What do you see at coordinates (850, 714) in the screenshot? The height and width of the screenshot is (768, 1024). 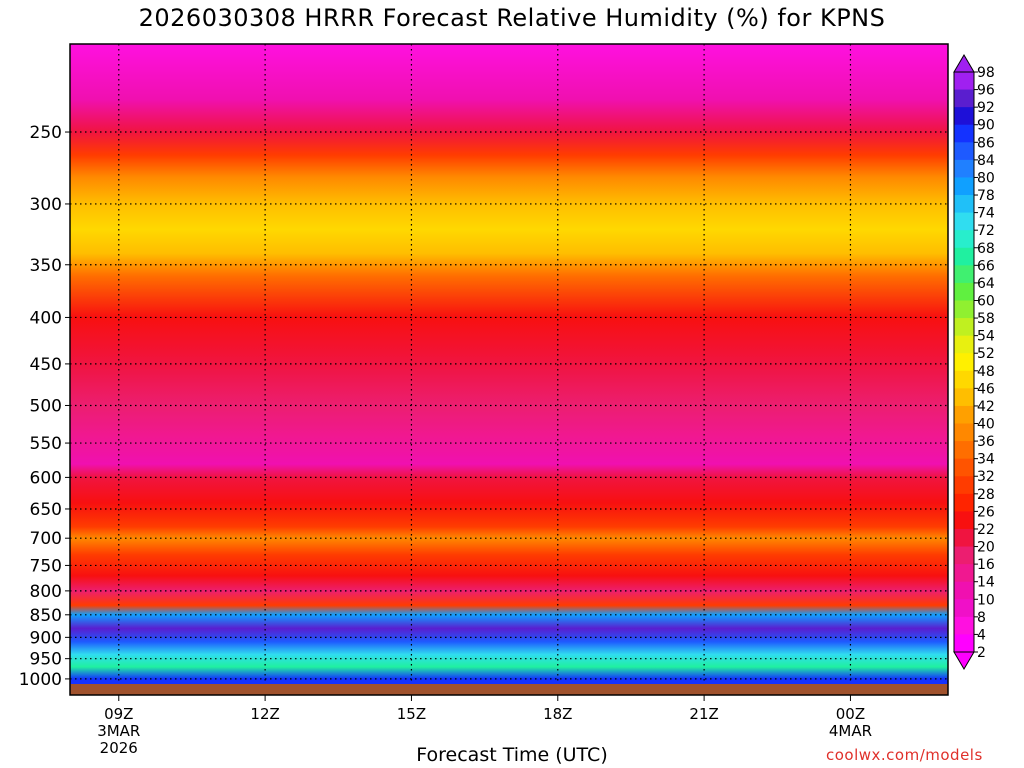 I see `x-tick-label: 00Z` at bounding box center [850, 714].